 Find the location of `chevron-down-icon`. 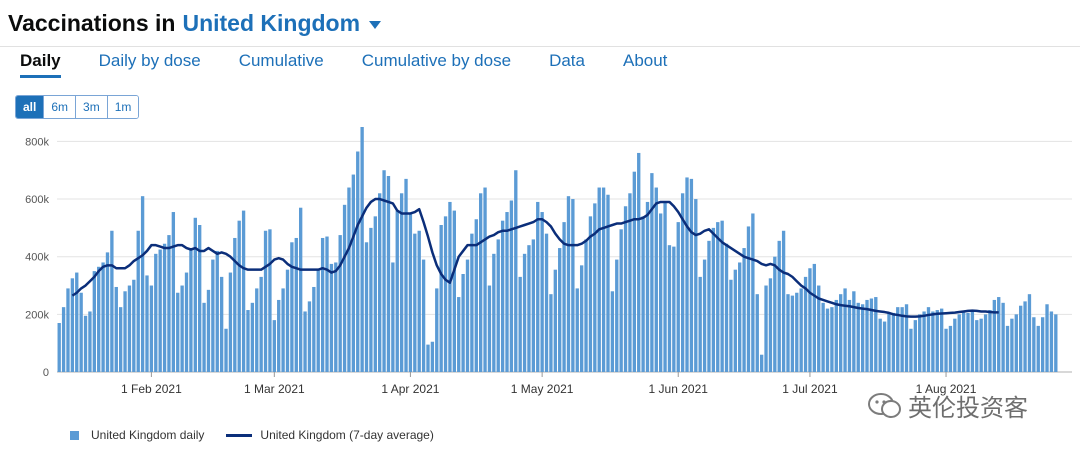

chevron-down-icon is located at coordinates (375, 24).